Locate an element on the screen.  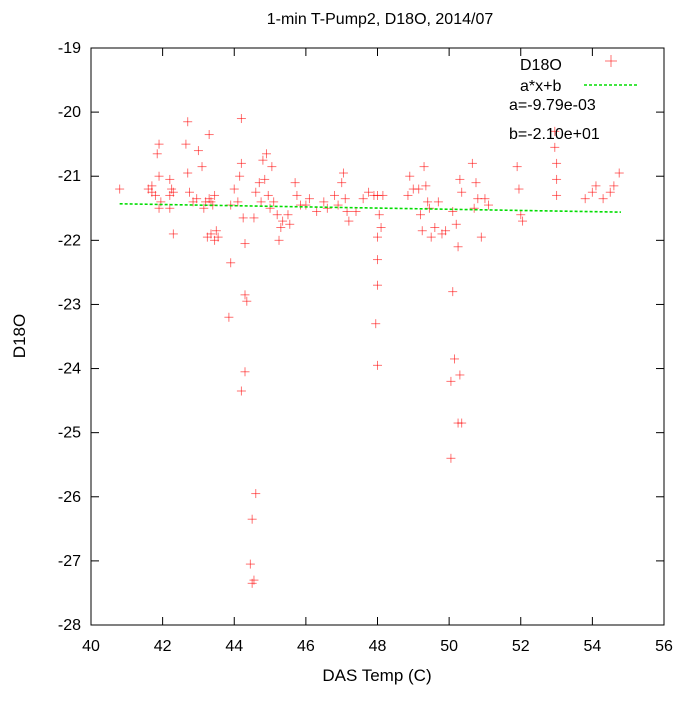
y-tick-label: -25 is located at coordinates (69, 433).